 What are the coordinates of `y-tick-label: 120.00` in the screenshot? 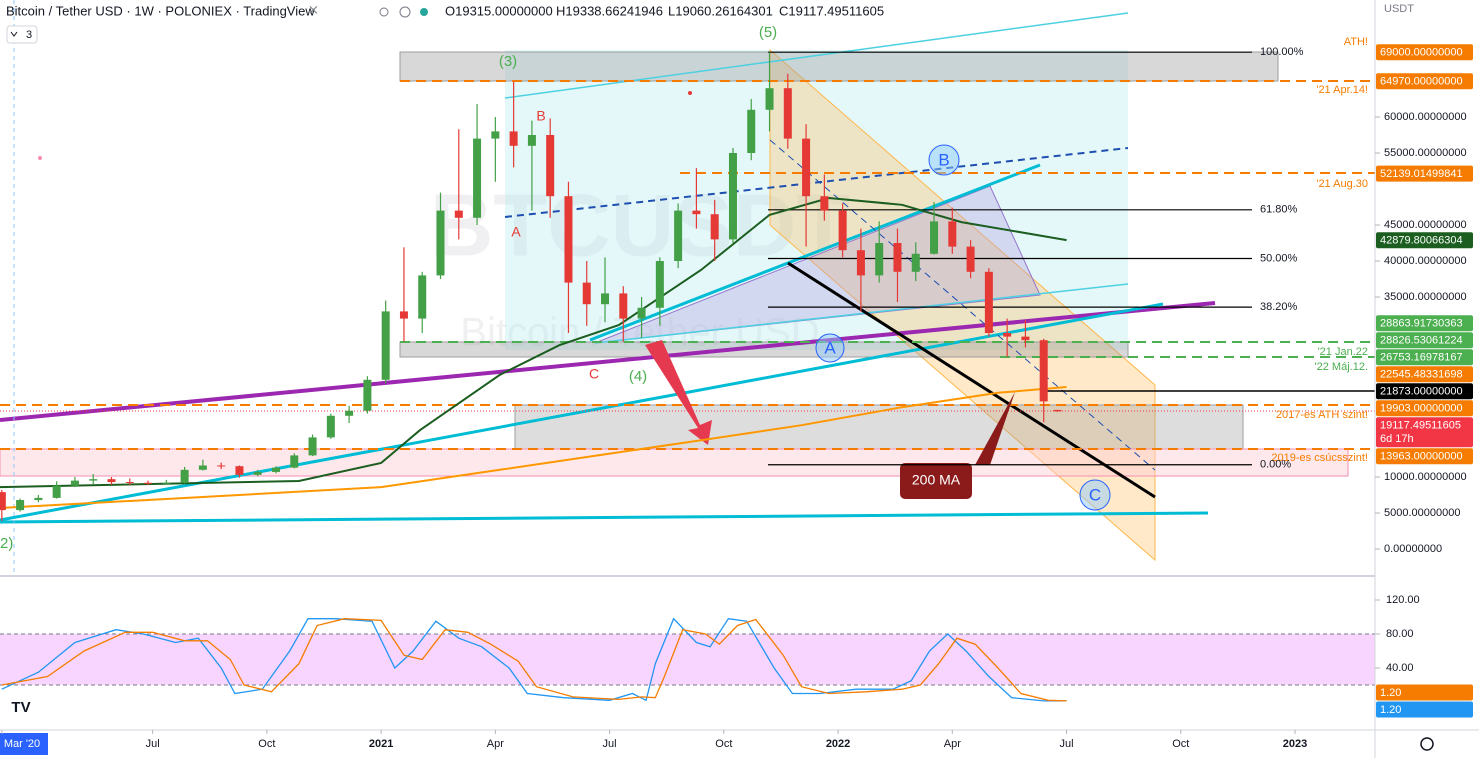 It's located at (1403, 600).